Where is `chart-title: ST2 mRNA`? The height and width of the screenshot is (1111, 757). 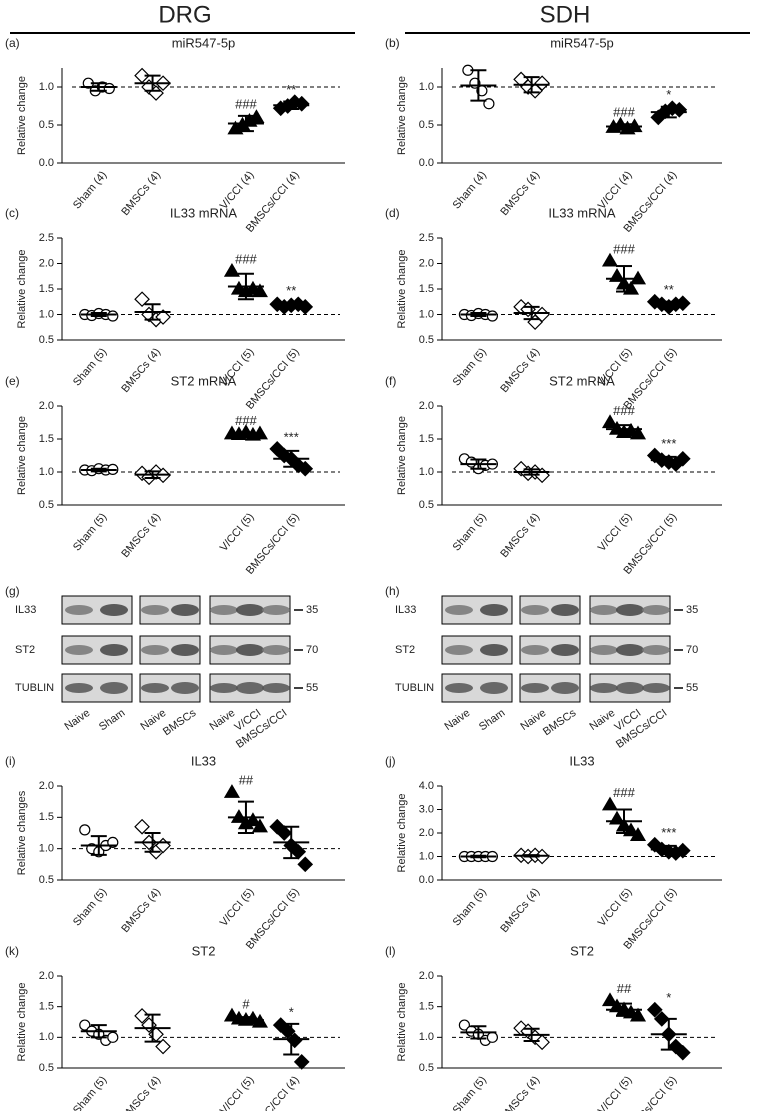
chart-title: ST2 mRNA is located at coordinates (582, 380).